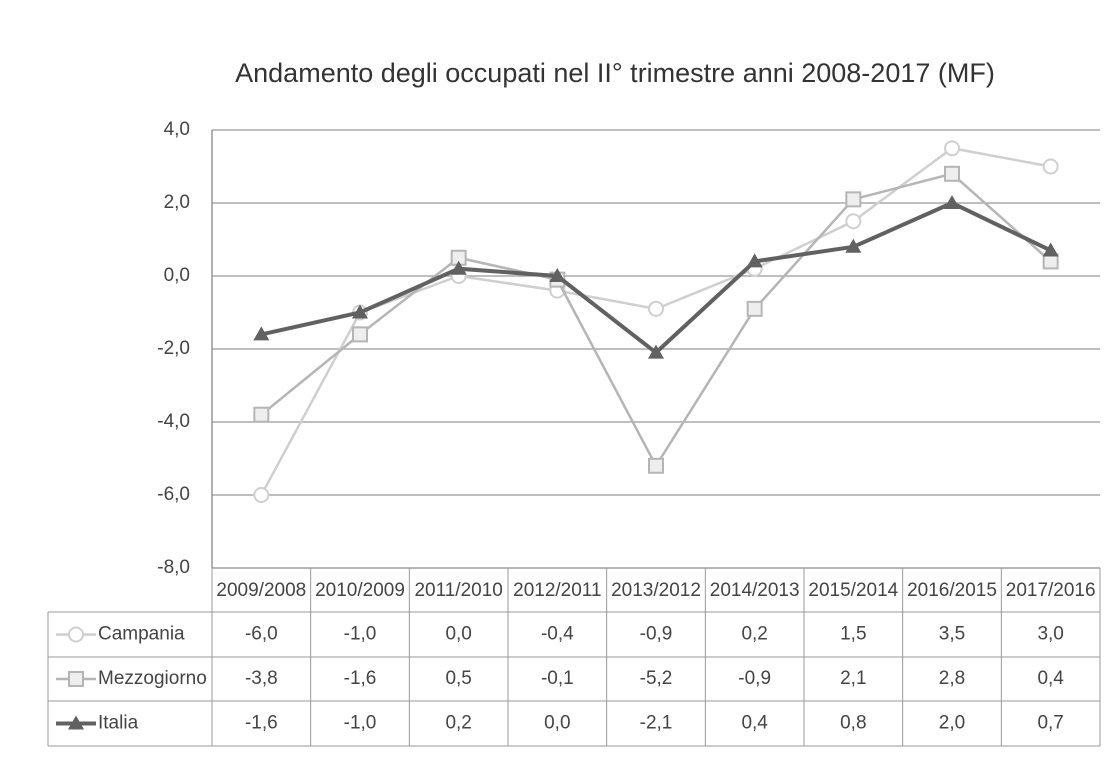 The image size is (1112, 771). Describe the element at coordinates (952, 678) in the screenshot. I see `table-cell: 2,8` at that location.